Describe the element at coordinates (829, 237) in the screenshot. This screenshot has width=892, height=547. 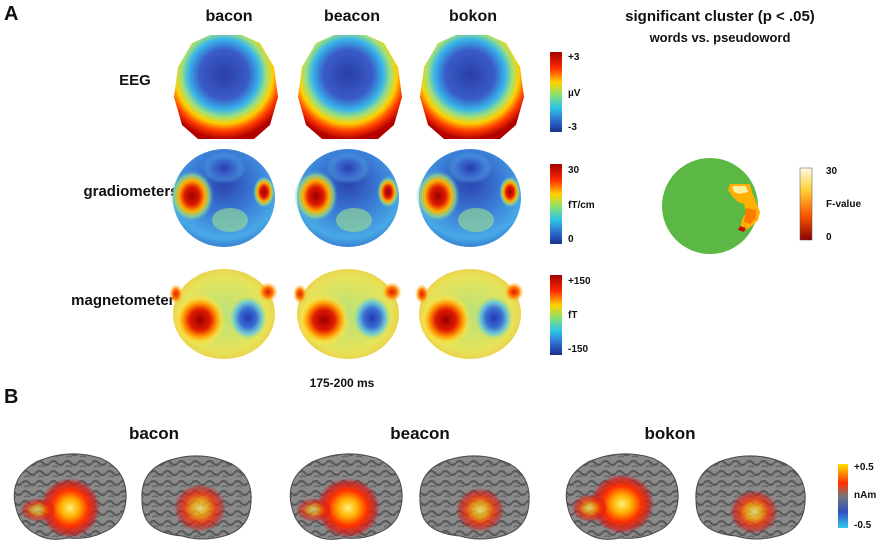
I see `f-value-colorbar-min: 0` at that location.